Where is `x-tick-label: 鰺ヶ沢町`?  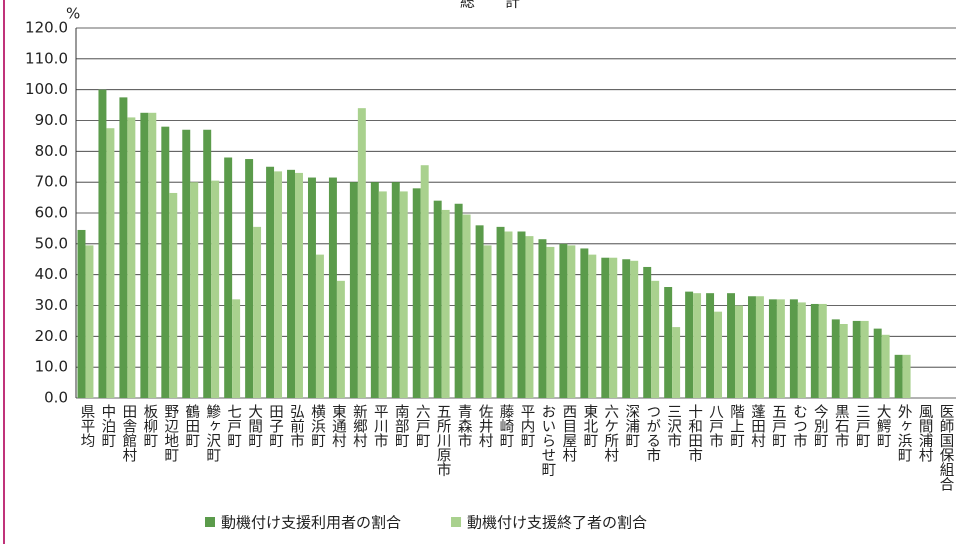 x-tick-label: 鰺ヶ沢町 is located at coordinates (212, 433).